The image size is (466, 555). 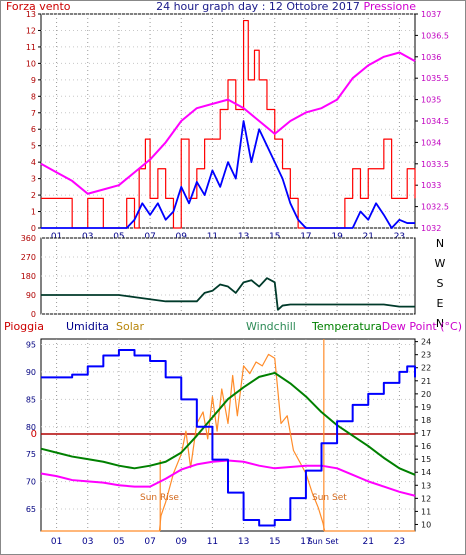 What do you see at coordinates (33, 212) in the screenshot?
I see `wind-tick-label: 1` at bounding box center [33, 212].